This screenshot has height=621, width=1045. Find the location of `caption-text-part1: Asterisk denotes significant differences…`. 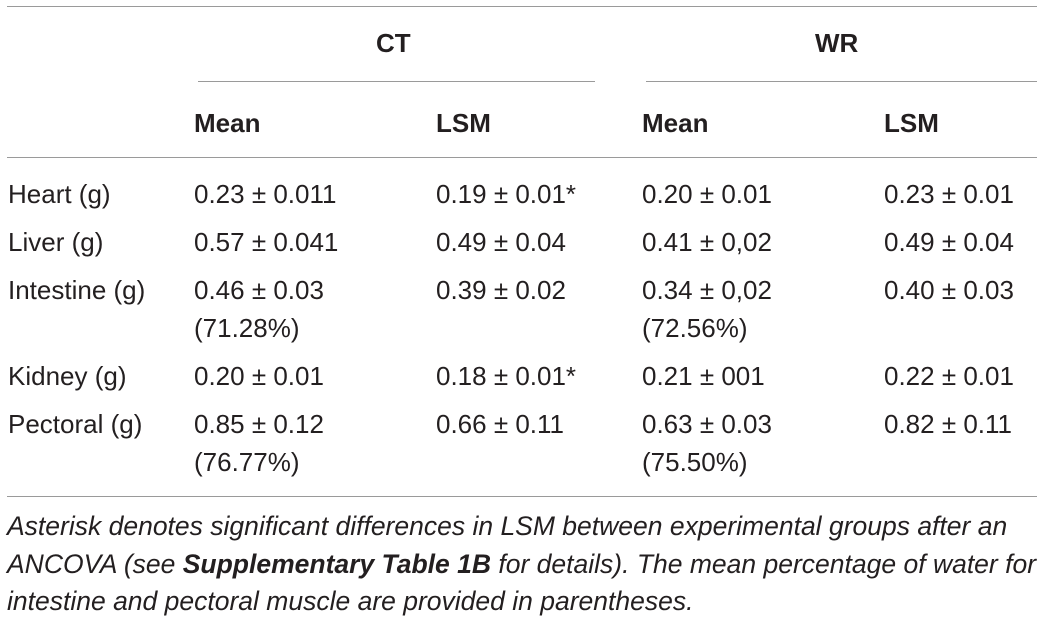

caption-text-part1: Asterisk denotes significant differences… is located at coordinates (507, 545).